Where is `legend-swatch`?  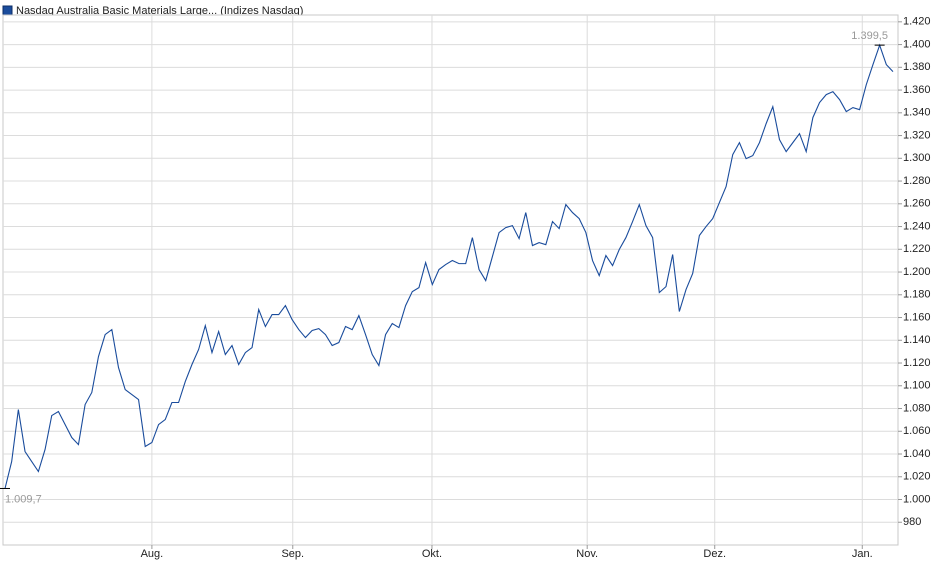
legend-swatch is located at coordinates (7, 10).